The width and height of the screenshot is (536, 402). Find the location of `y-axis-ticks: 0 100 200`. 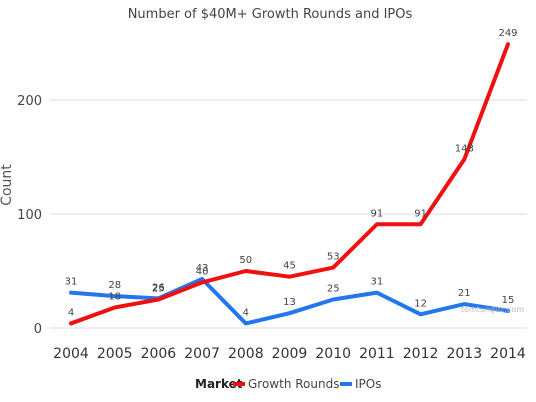

y-axis-ticks: 0 100 200 is located at coordinates (29, 215).